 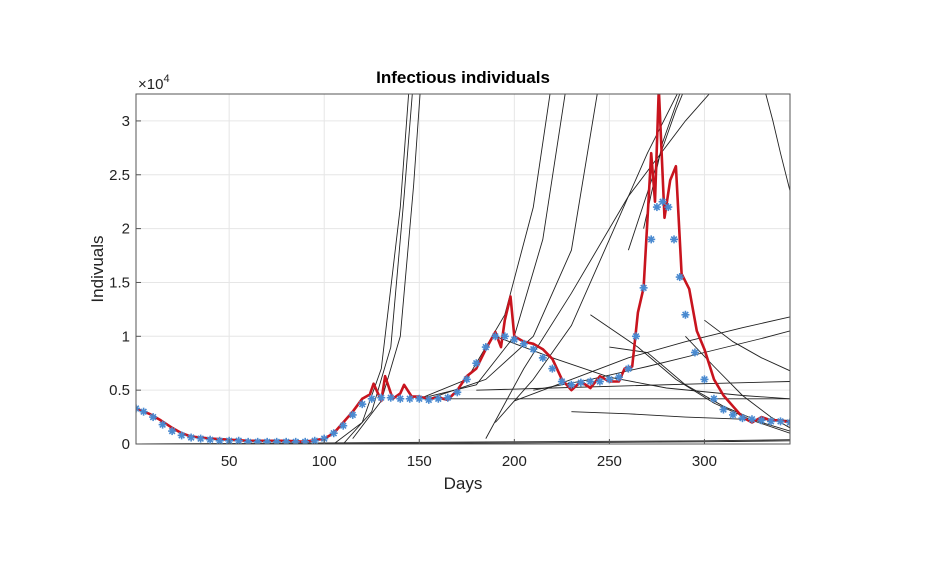 What do you see at coordinates (469, 454) in the screenshot?
I see `x-axis-ticks: 50 100 150 200 250 300` at bounding box center [469, 454].